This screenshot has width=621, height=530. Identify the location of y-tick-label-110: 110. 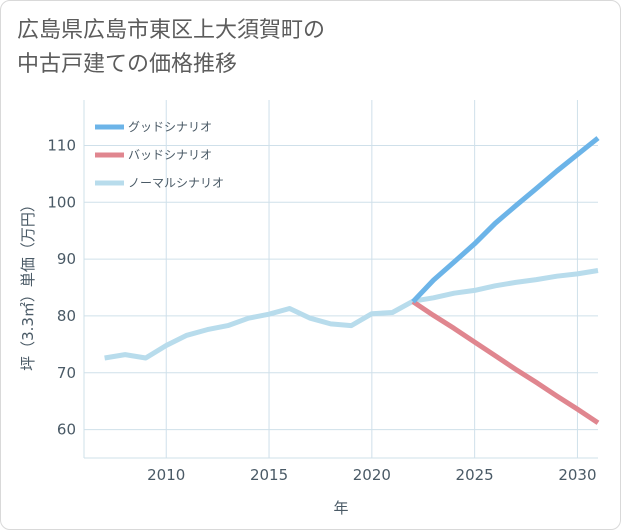
(61, 145).